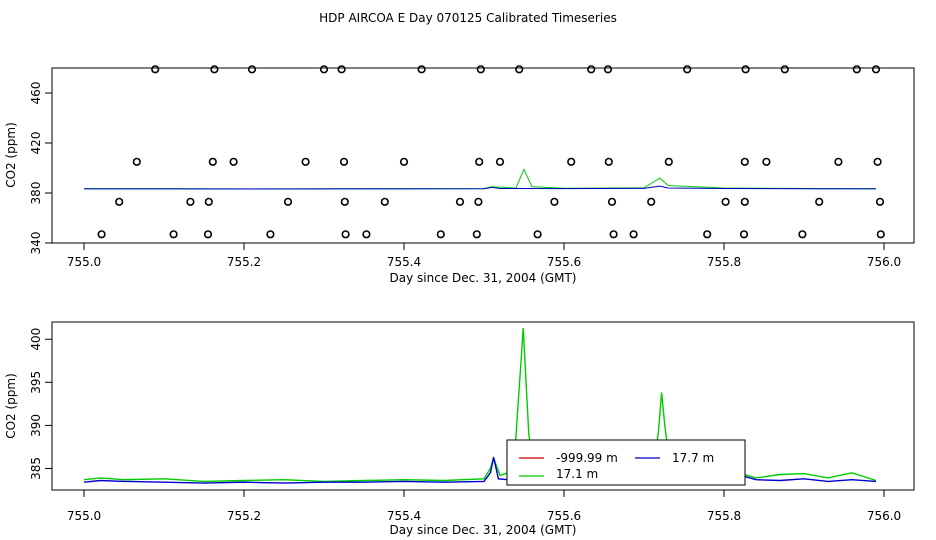 The width and height of the screenshot is (936, 540). I want to click on top-x-tick-label: 755.0, so click(84, 262).